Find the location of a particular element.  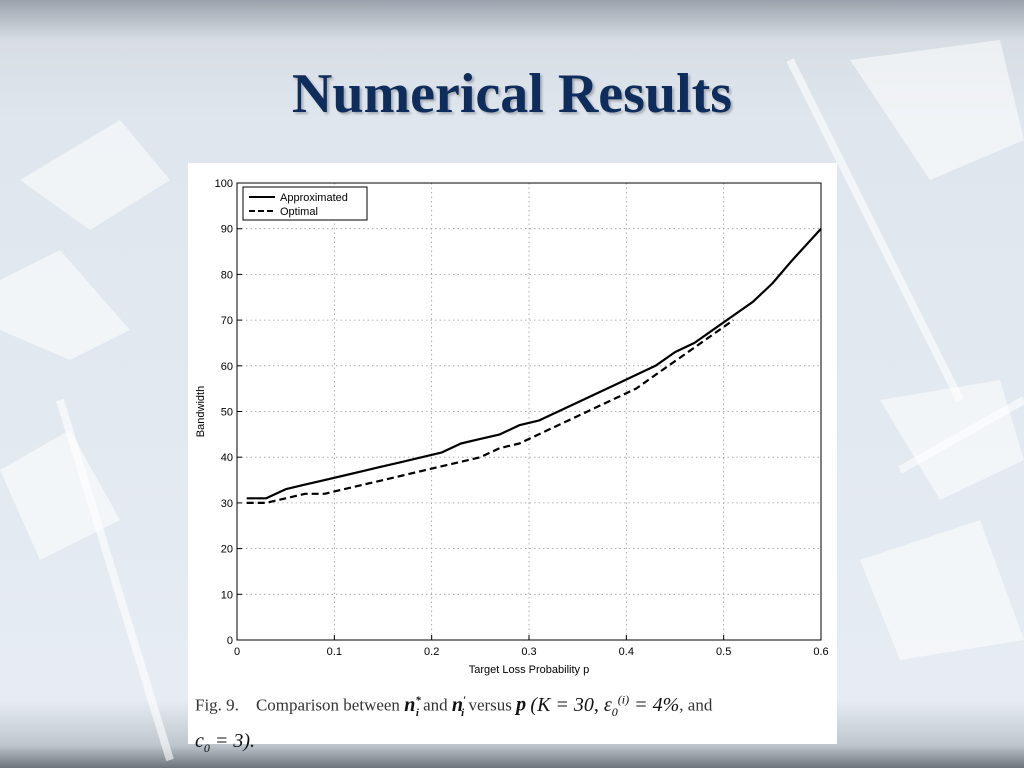

caption-eps-sub: 0 is located at coordinates (614, 711).